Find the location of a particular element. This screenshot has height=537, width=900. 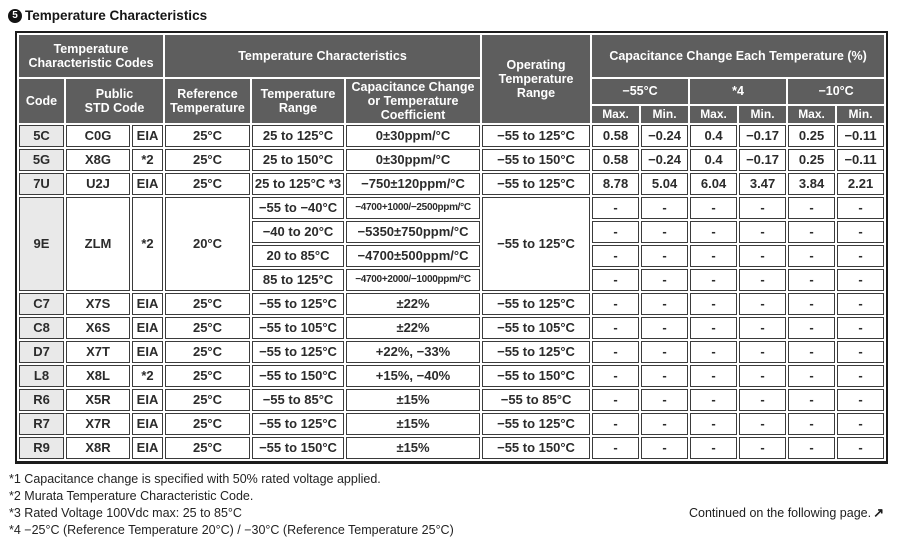

code-cell: C8 is located at coordinates (41, 328).